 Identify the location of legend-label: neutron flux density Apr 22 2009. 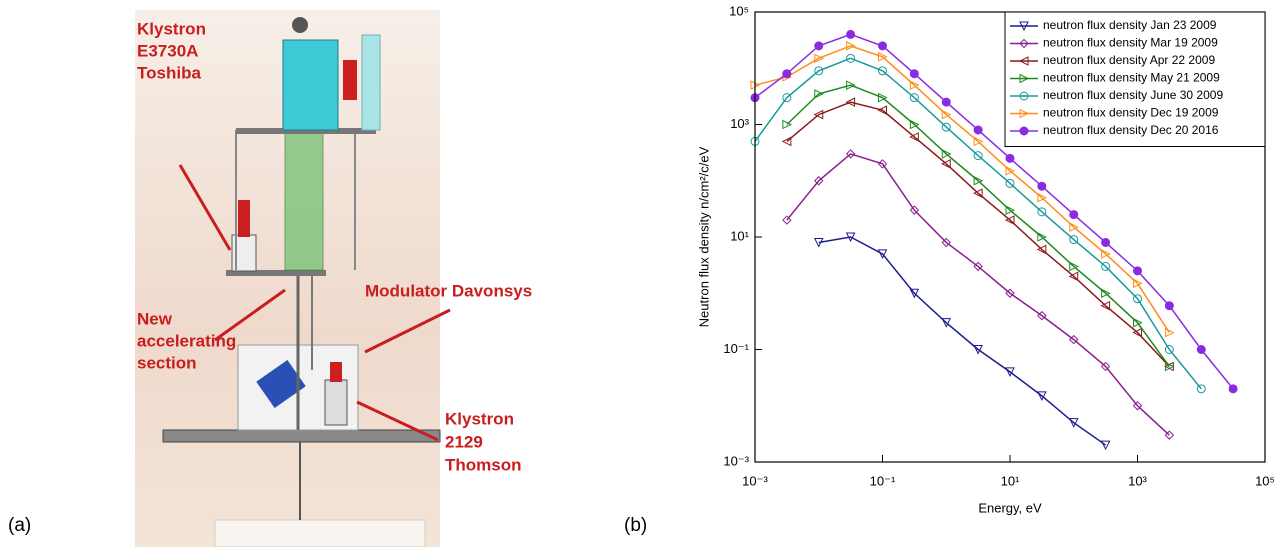
(1129, 60).